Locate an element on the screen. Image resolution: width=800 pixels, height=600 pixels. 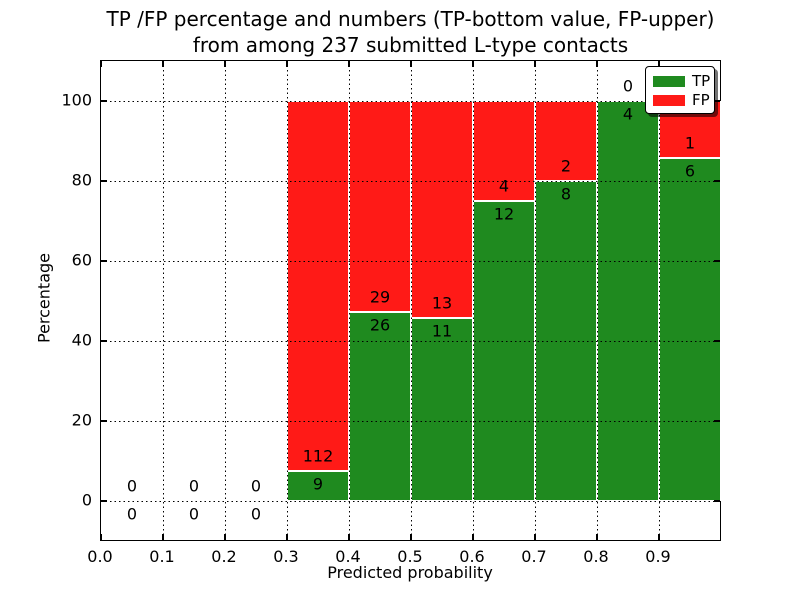
x-tick-label: 0.2 is located at coordinates (224, 556).